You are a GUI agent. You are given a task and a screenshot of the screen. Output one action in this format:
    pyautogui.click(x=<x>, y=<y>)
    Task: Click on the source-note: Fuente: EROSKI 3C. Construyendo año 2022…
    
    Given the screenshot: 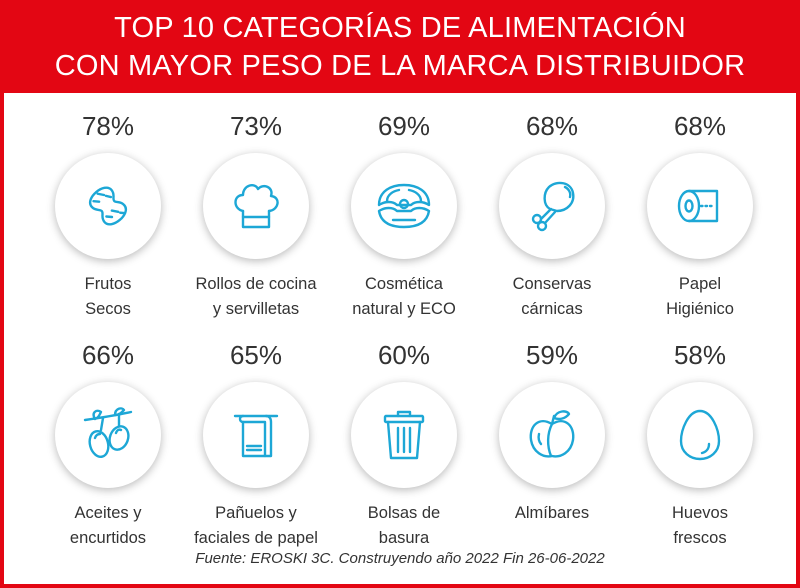 What is the action you would take?
    pyautogui.click(x=400, y=558)
    